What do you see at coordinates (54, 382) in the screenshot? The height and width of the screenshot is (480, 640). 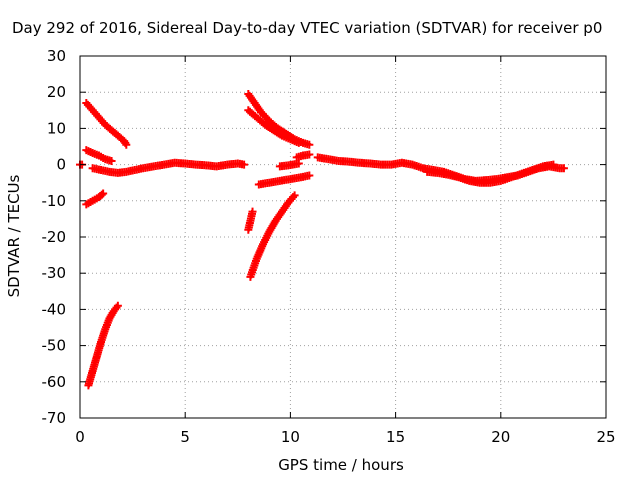 I see `y-tick-label: -60` at bounding box center [54, 382].